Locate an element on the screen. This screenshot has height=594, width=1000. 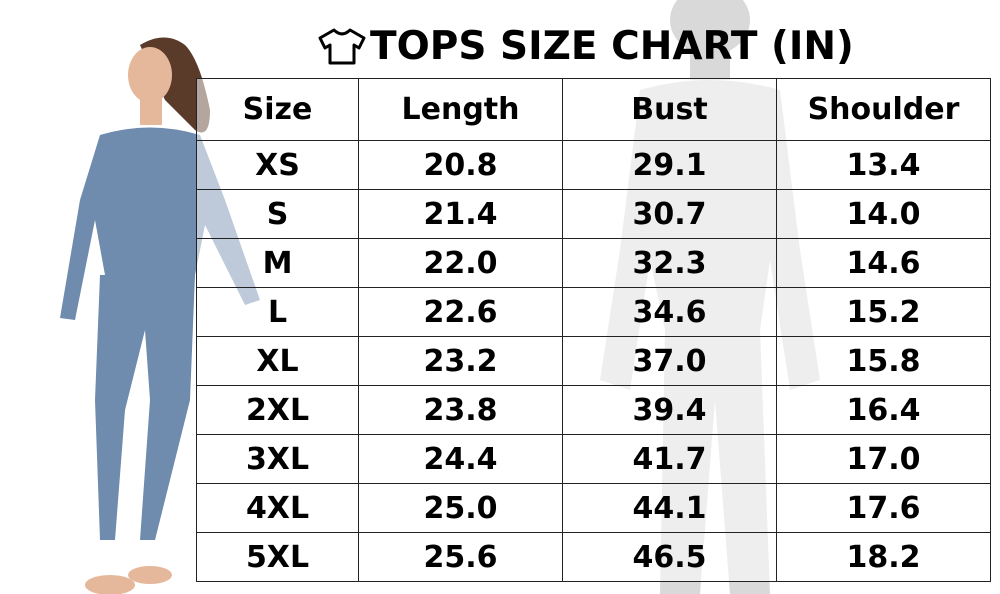
header-size: Size is located at coordinates (277, 109).